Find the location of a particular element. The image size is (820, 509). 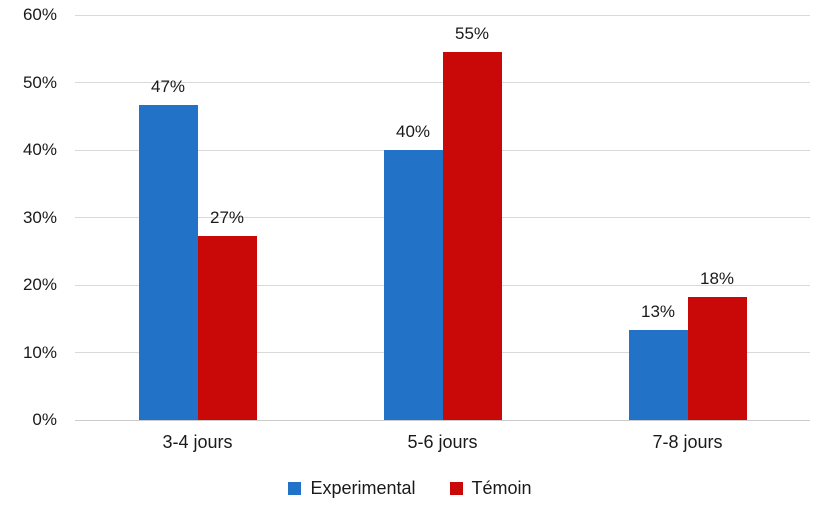

x-axis-category-label: 7-8 jours is located at coordinates (687, 442).